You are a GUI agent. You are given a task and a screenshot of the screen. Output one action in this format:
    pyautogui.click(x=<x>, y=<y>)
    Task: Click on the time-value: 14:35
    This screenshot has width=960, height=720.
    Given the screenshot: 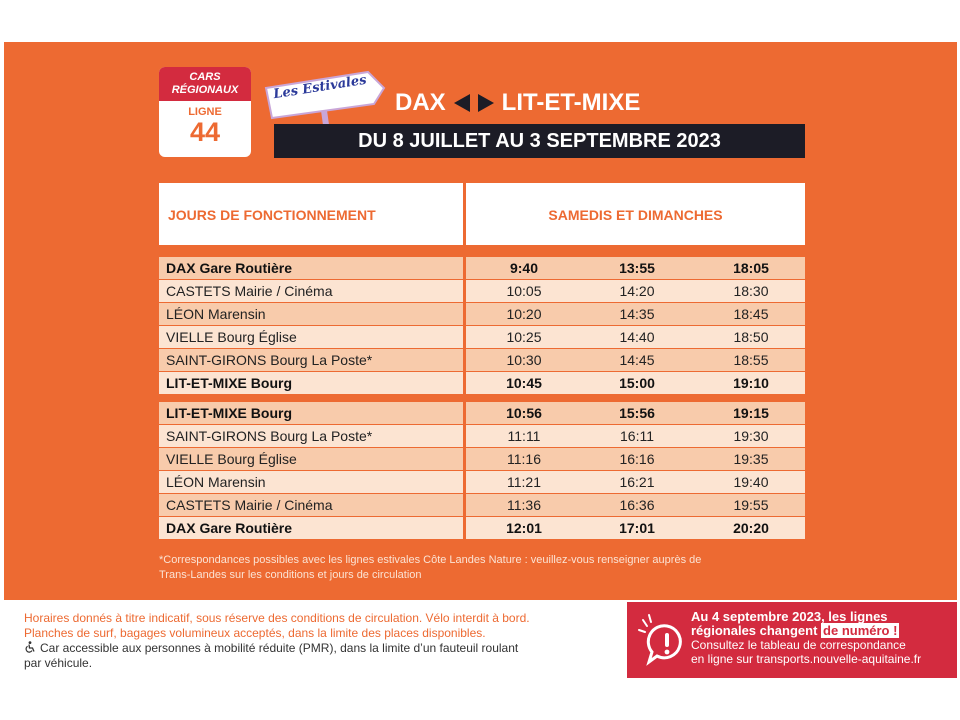 What is the action you would take?
    pyautogui.click(x=637, y=314)
    